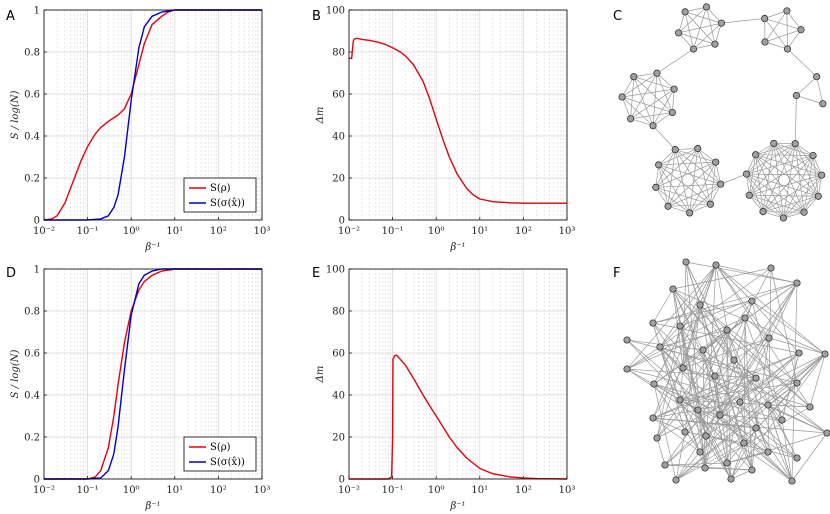  What do you see at coordinates (335, 270) in the screenshot?
I see `y-tick-label: 100` at bounding box center [335, 270].